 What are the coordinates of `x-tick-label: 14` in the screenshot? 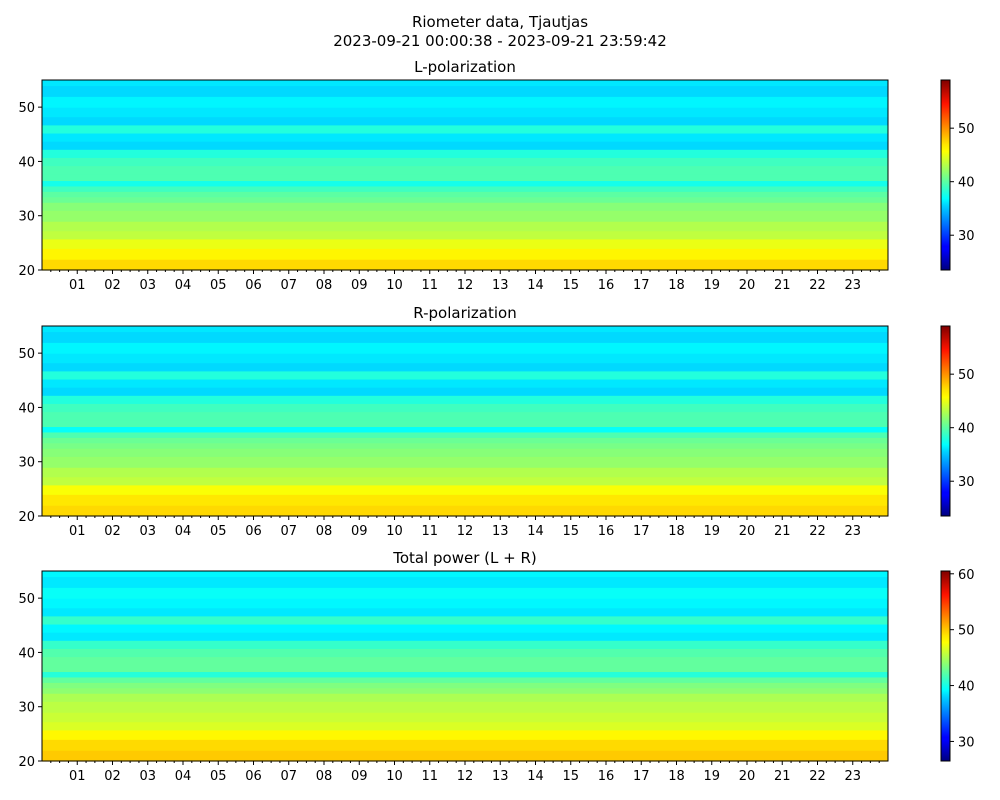 It's located at (535, 776).